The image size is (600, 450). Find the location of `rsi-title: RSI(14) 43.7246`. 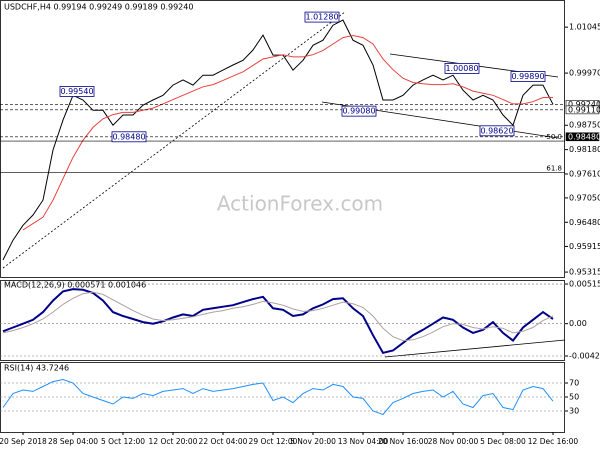

rsi-title: RSI(14) 43.7246 is located at coordinates (36, 368).